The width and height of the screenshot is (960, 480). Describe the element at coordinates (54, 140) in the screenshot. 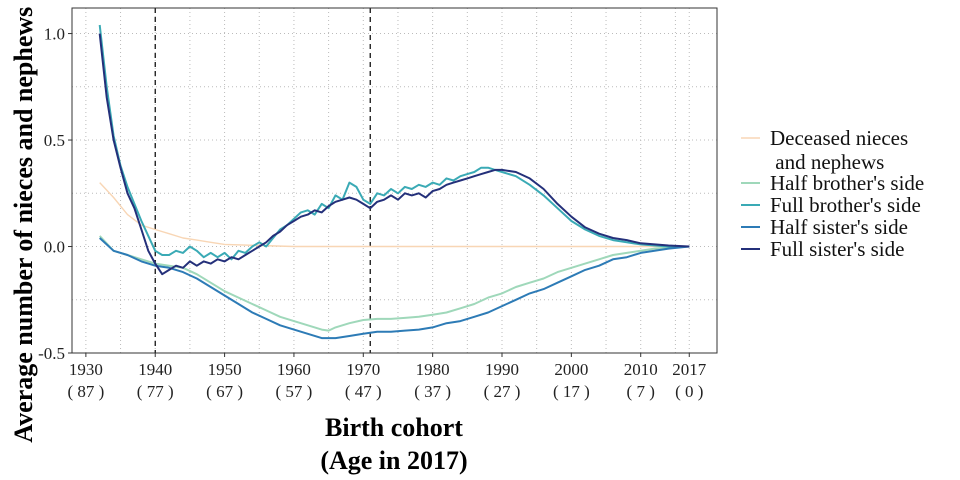

I see `y-tick-label: 0.5` at that location.